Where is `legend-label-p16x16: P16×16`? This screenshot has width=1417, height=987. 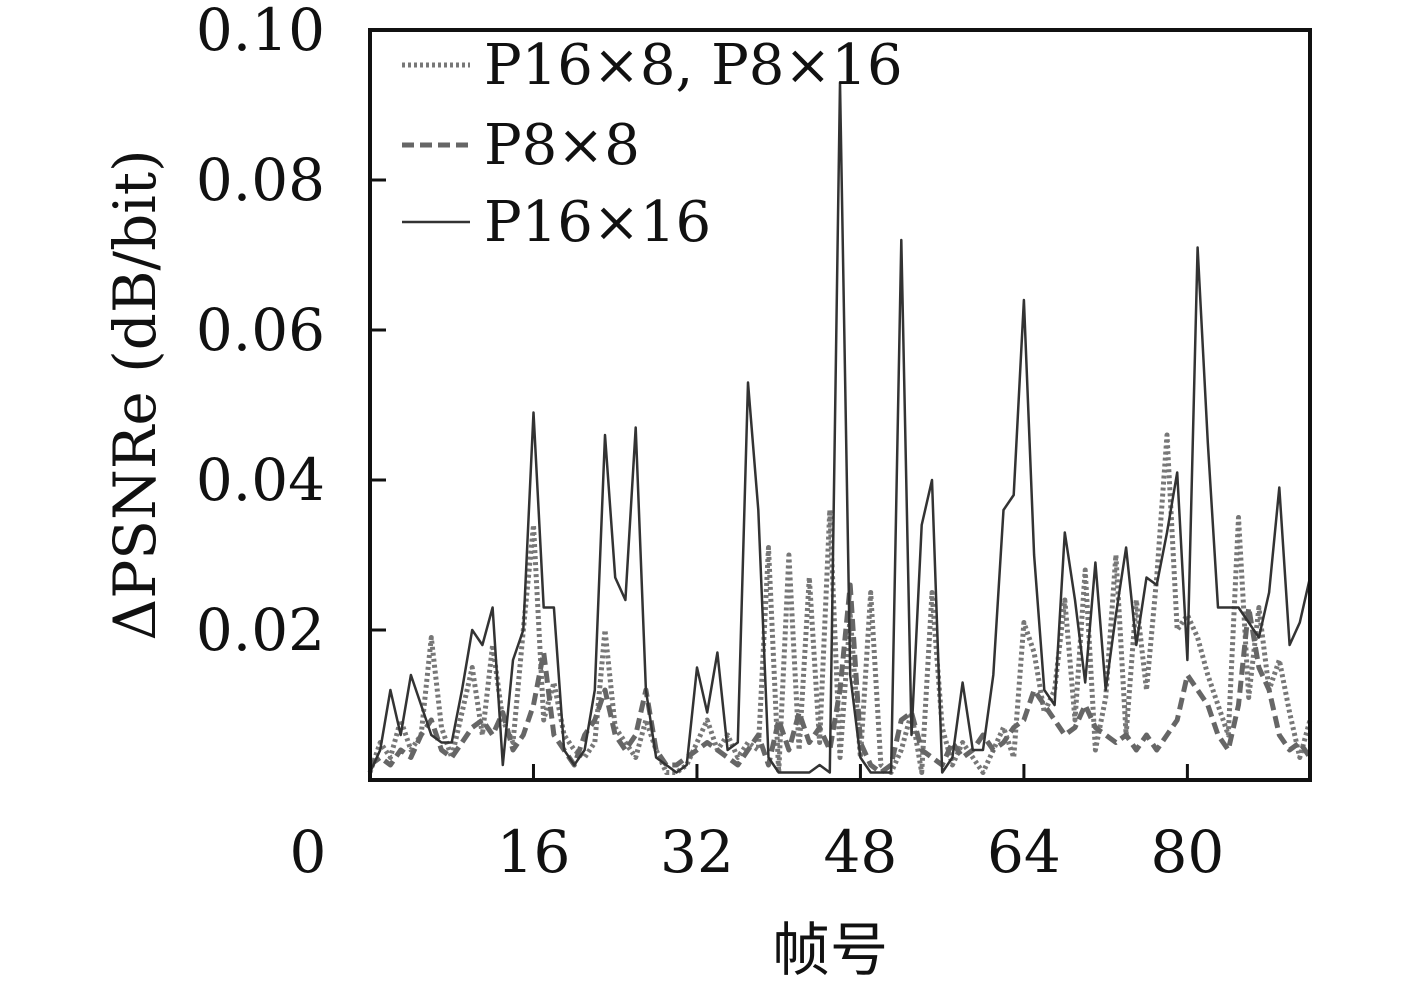 legend-label-p16x16: P16×16 is located at coordinates (597, 222).